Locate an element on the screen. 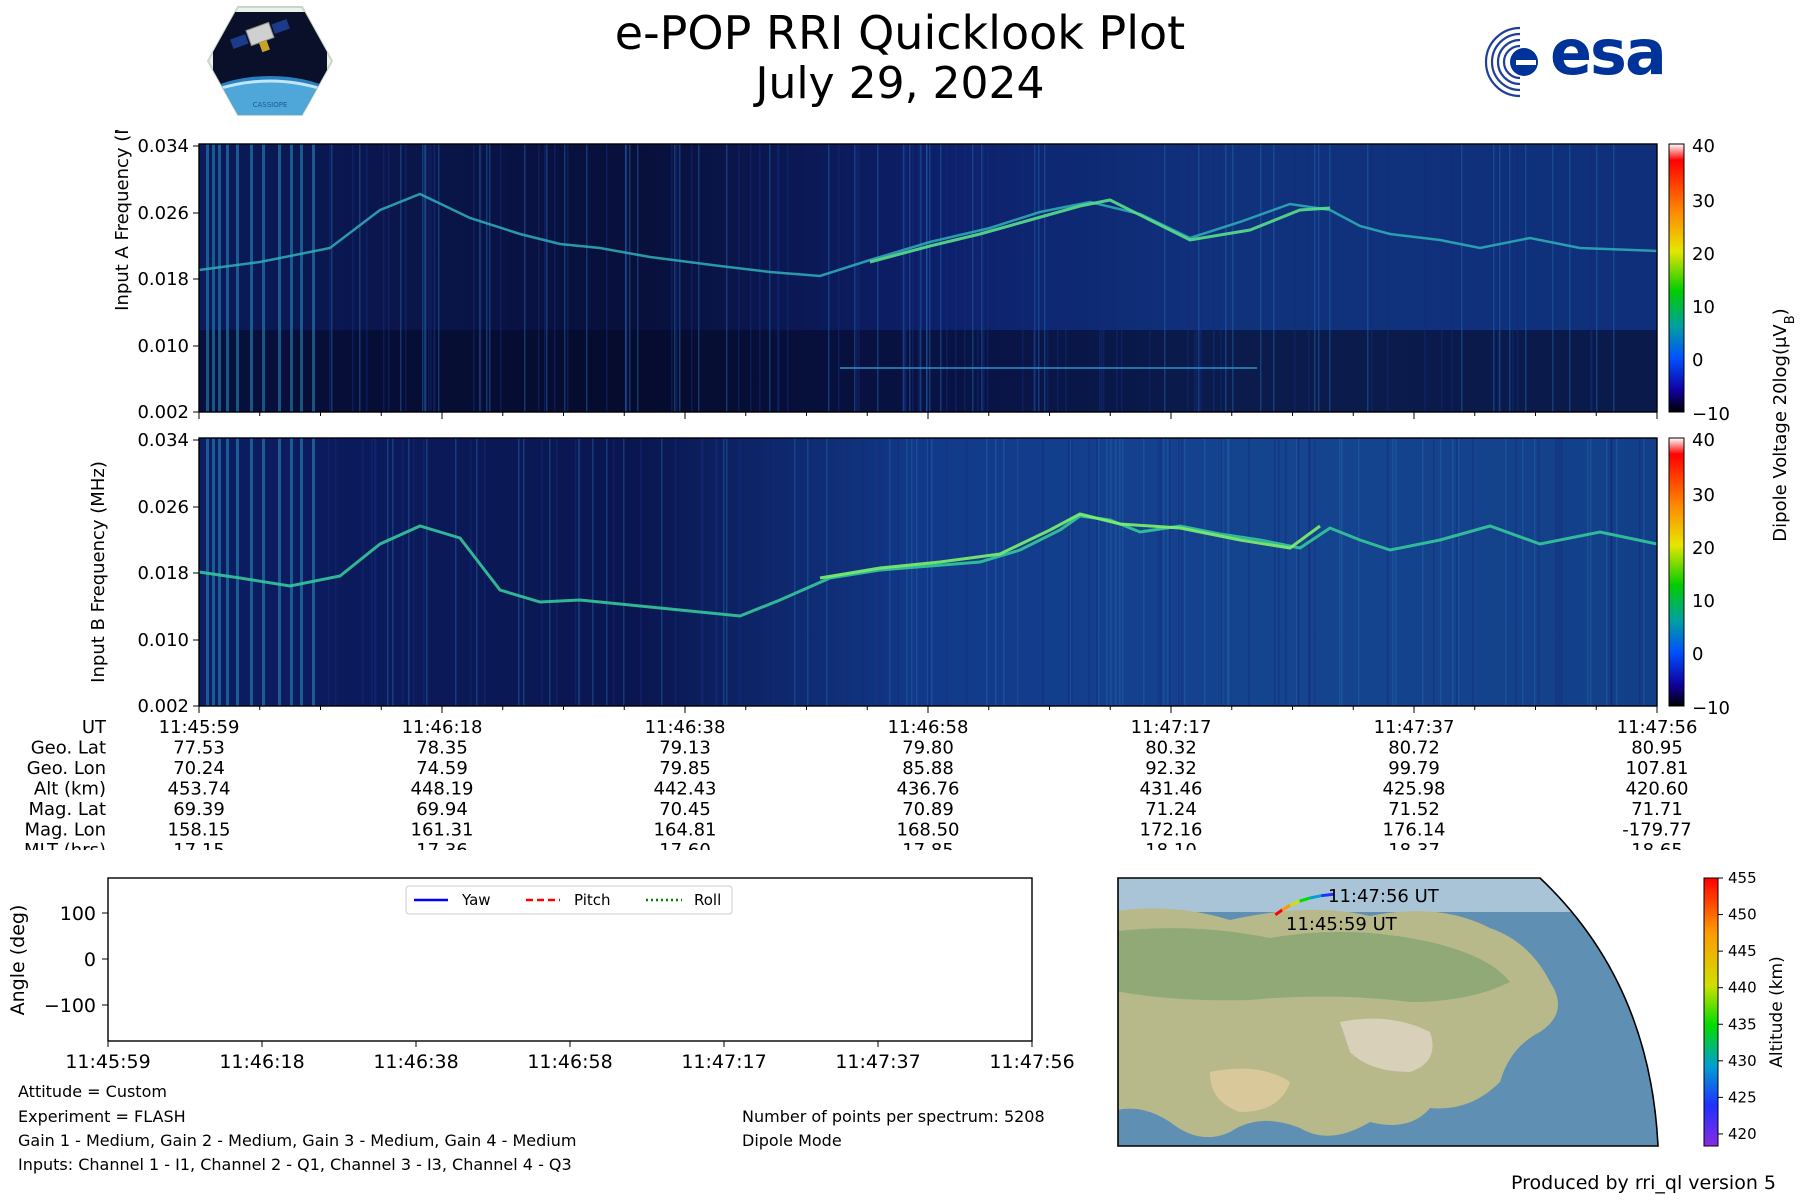 This screenshot has width=1800, height=1200. attitude-ytick-0: 100 is located at coordinates (78, 914).